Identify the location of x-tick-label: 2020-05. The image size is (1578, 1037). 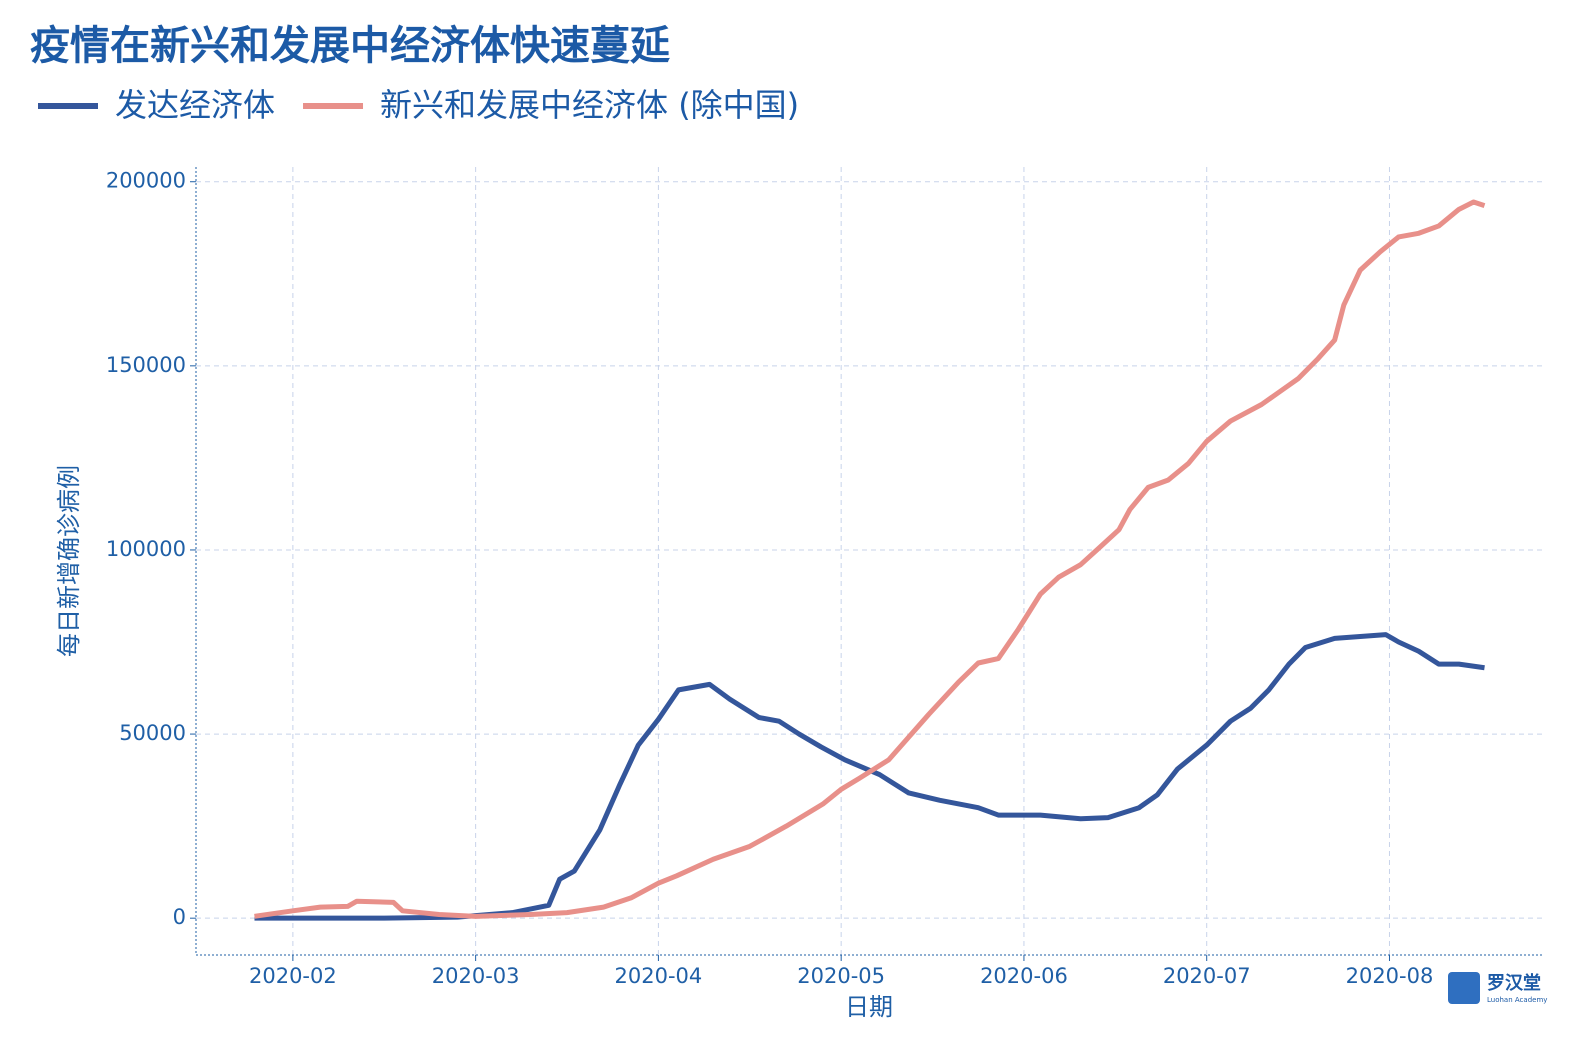
(841, 976).